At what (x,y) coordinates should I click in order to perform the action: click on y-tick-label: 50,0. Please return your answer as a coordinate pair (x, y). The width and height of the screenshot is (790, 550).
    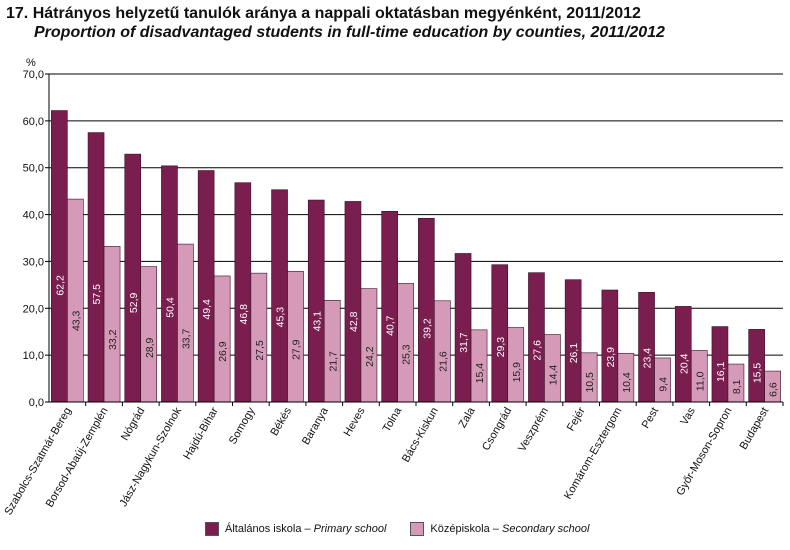
    Looking at the image, I should click on (33, 169).